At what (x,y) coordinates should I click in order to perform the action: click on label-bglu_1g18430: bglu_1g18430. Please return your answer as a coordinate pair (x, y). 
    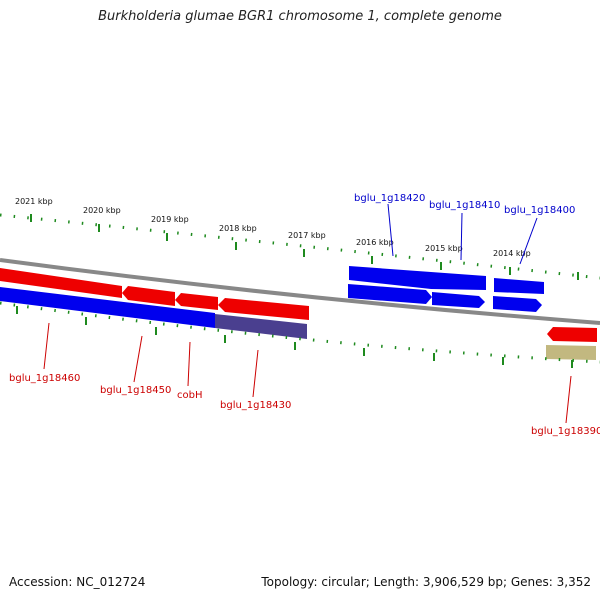
    Looking at the image, I should click on (255, 405).